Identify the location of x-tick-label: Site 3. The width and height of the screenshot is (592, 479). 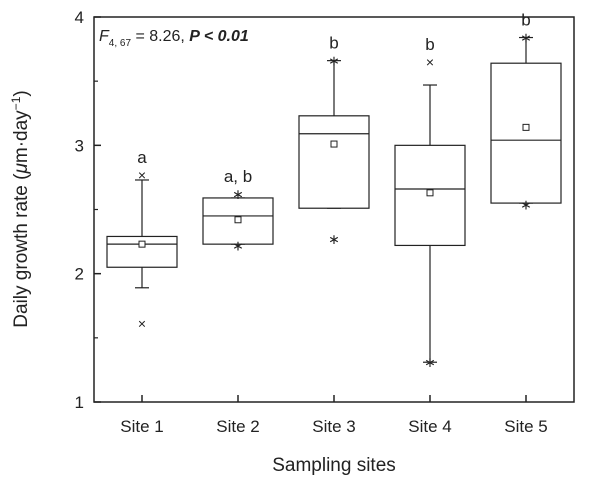
(333, 426).